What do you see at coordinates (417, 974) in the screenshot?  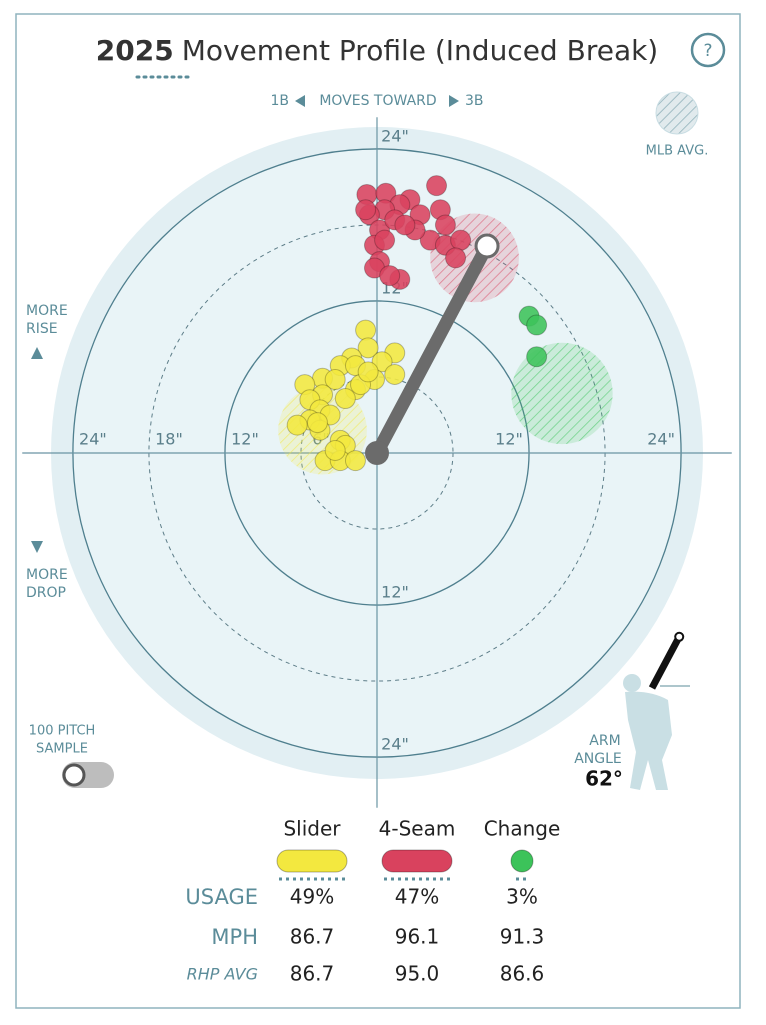 I see `table-value: 95.0` at bounding box center [417, 974].